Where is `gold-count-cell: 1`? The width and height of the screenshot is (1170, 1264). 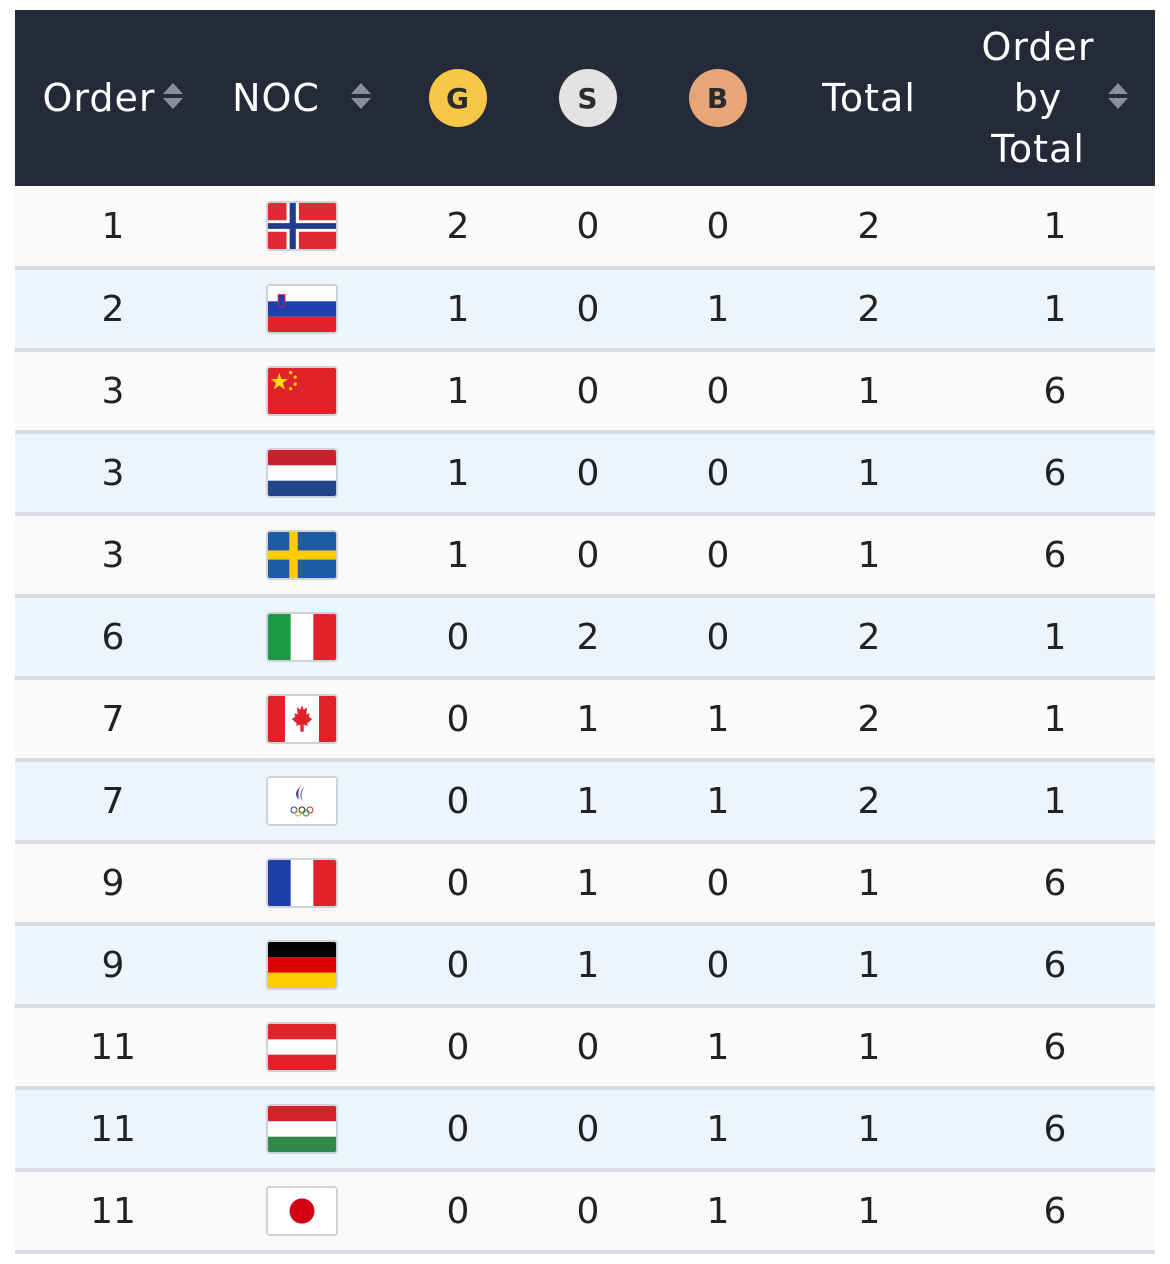
gold-count-cell: 1 is located at coordinates (458, 309).